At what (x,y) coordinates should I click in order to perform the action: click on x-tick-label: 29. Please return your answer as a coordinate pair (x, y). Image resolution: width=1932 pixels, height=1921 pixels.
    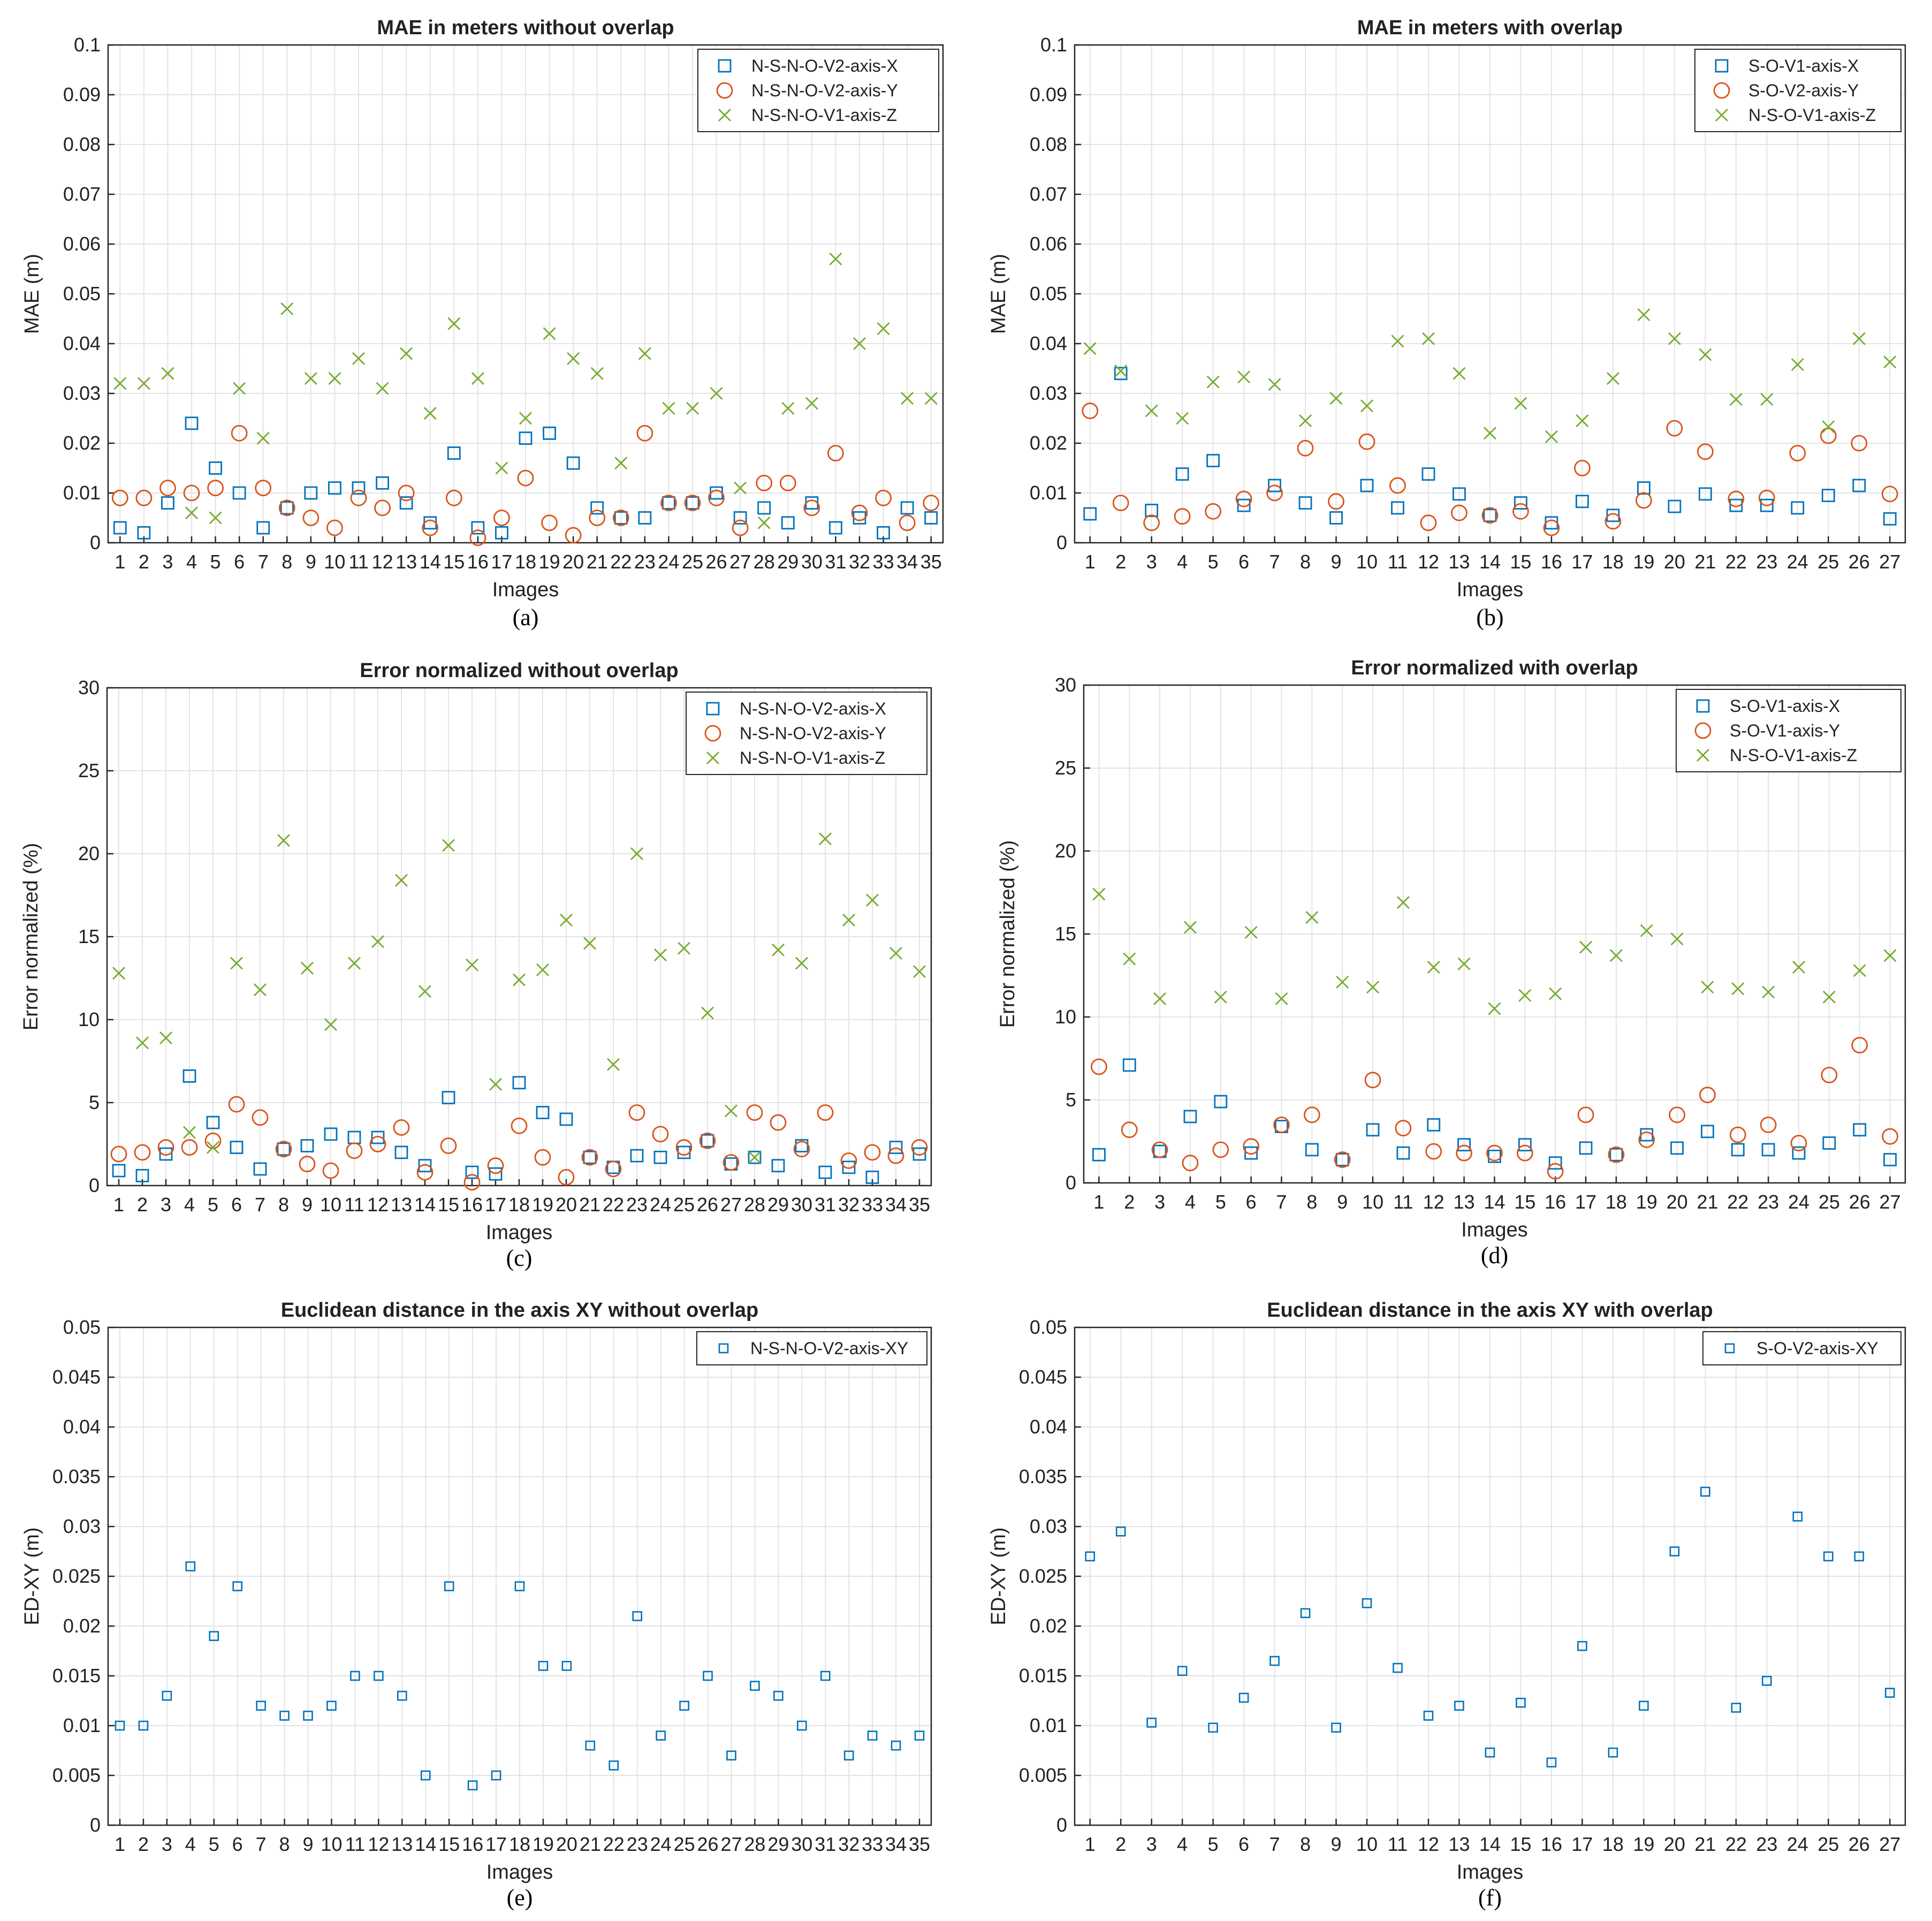
    Looking at the image, I should click on (778, 1205).